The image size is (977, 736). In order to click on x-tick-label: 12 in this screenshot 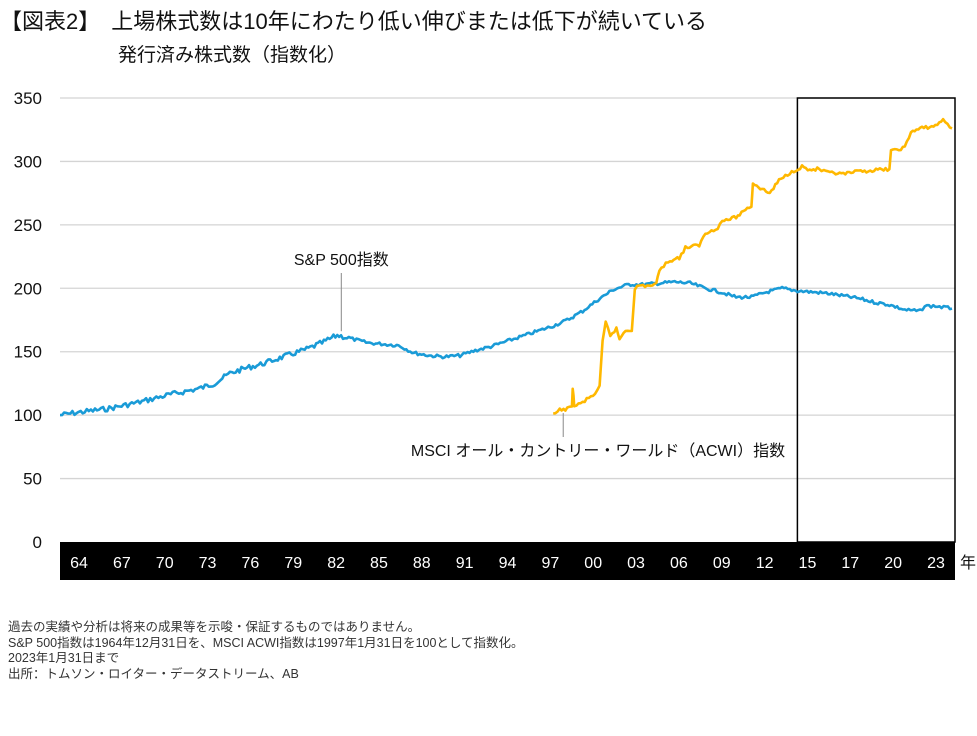, I will do `click(765, 563)`.